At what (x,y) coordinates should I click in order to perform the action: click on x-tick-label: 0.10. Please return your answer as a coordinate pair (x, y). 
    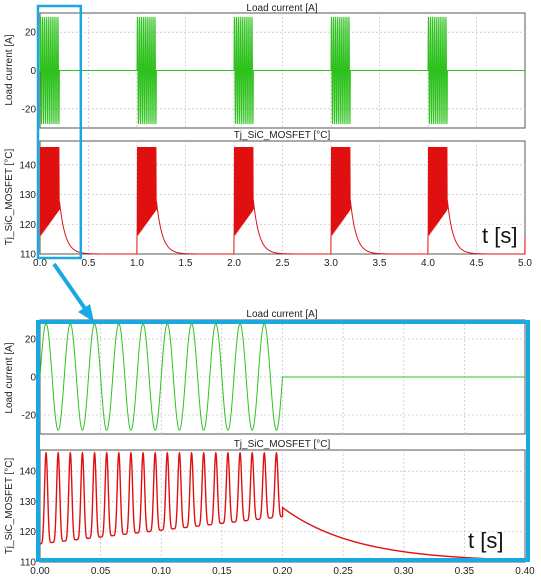
    Looking at the image, I should click on (162, 571).